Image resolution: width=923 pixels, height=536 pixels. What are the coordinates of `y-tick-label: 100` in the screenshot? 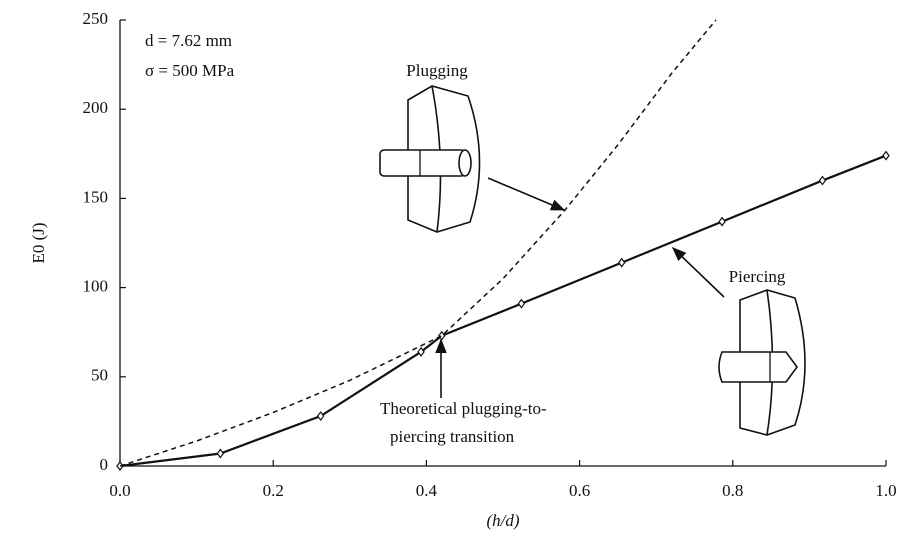 It's located at (96, 286).